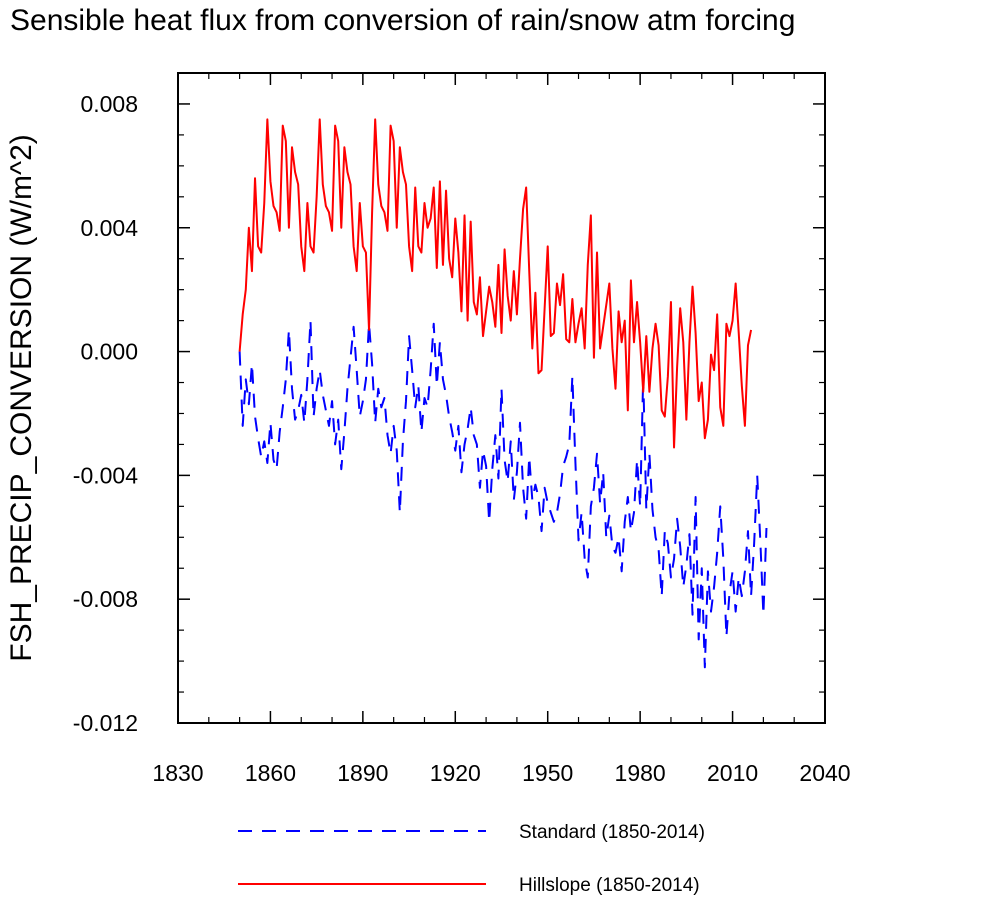 The height and width of the screenshot is (897, 986). Describe the element at coordinates (612, 832) in the screenshot. I see `legend-label-0: Standard (1850-2014)` at that location.